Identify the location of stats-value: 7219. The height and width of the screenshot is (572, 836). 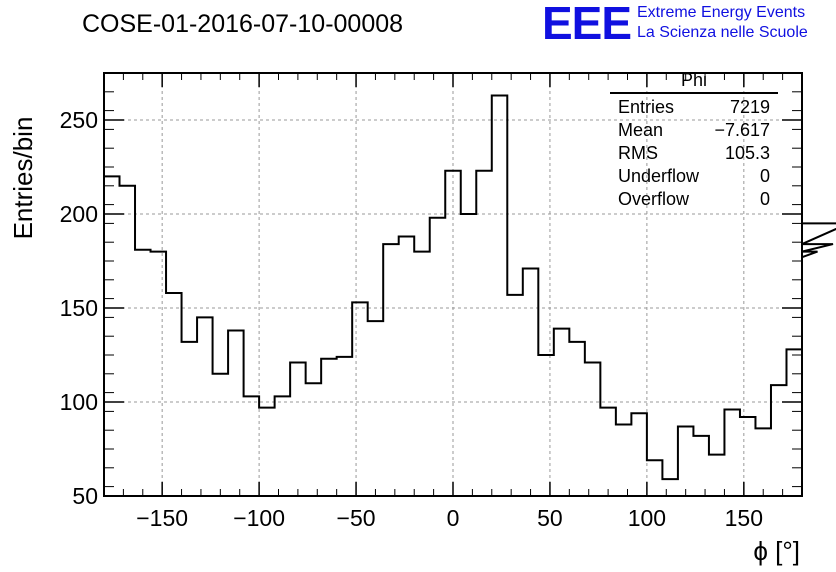
(749, 107).